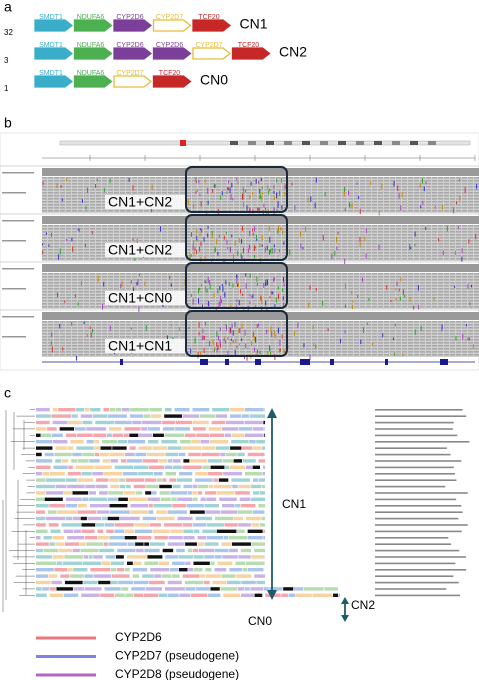 The width and height of the screenshot is (479, 680). Describe the element at coordinates (272, 413) in the screenshot. I see `arrow-head` at that location.